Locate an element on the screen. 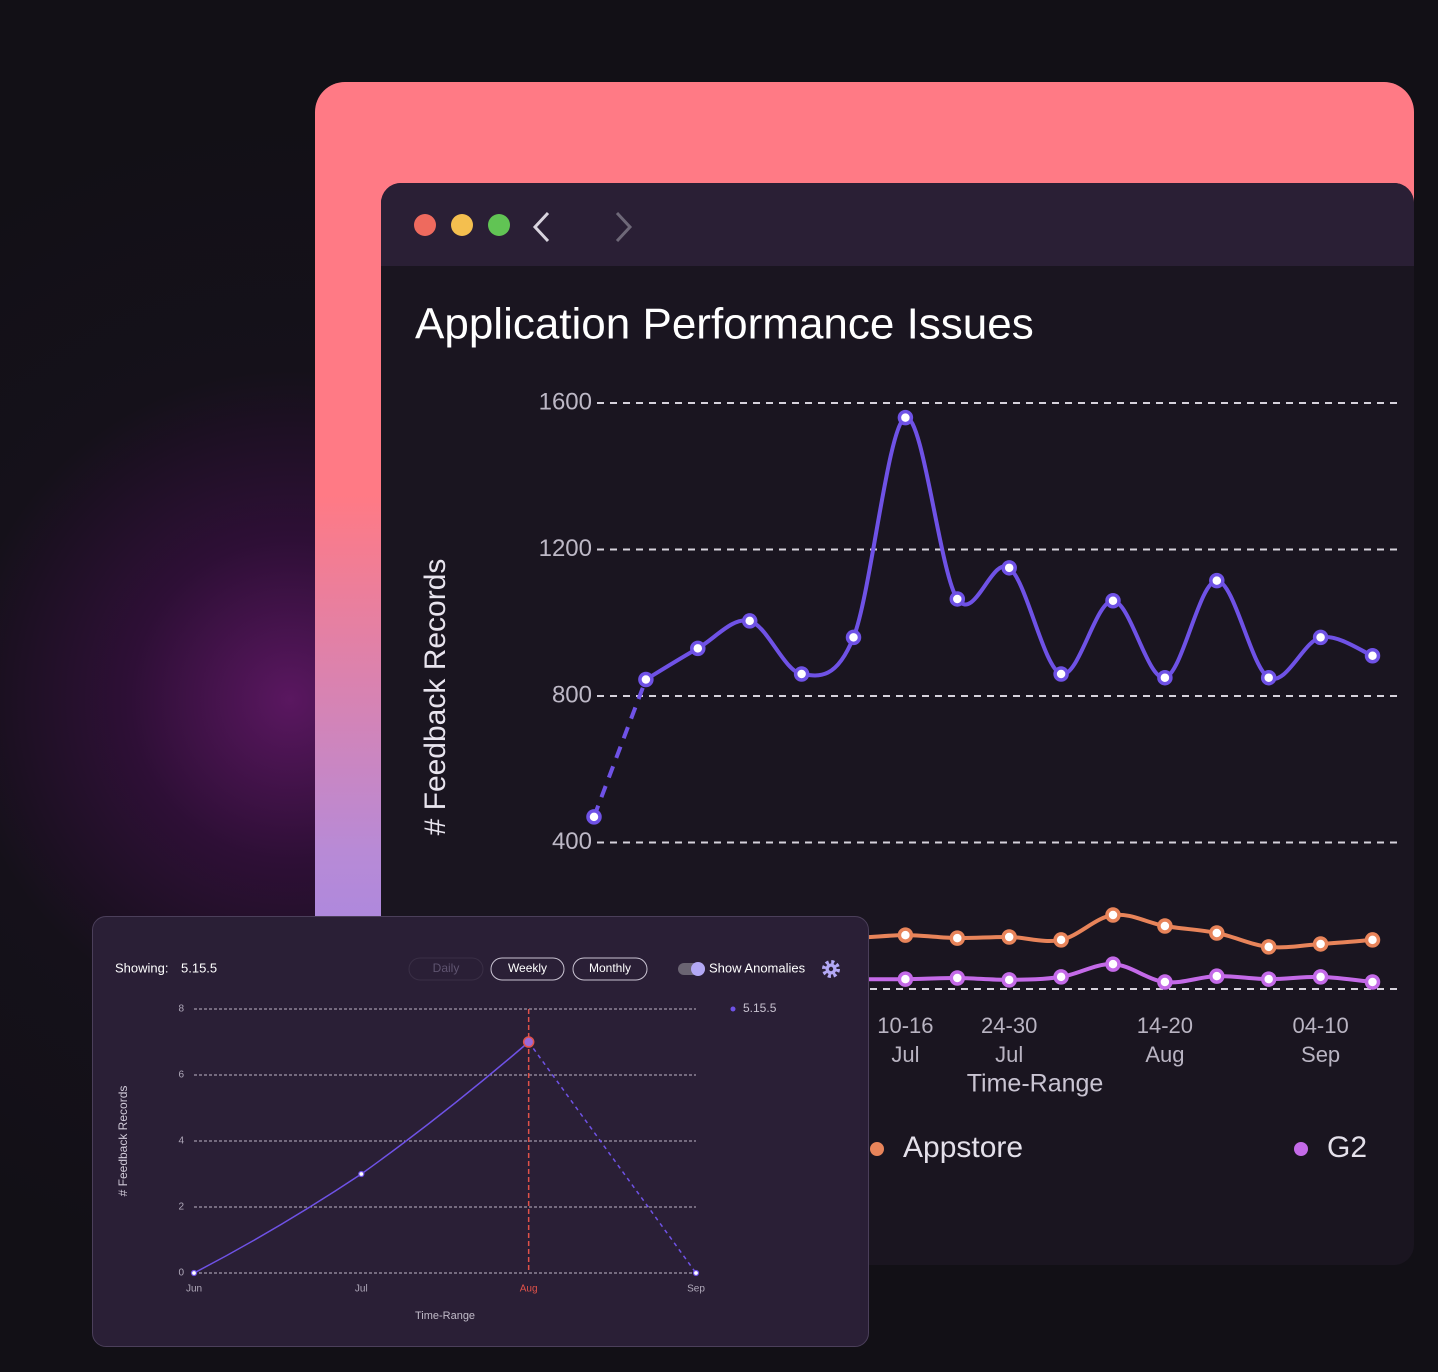  granularity-label: Weekly is located at coordinates (527, 968).